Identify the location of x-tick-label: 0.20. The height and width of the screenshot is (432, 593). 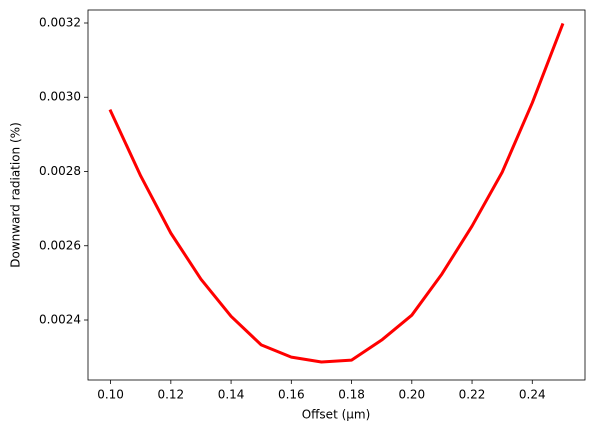
(411, 395).